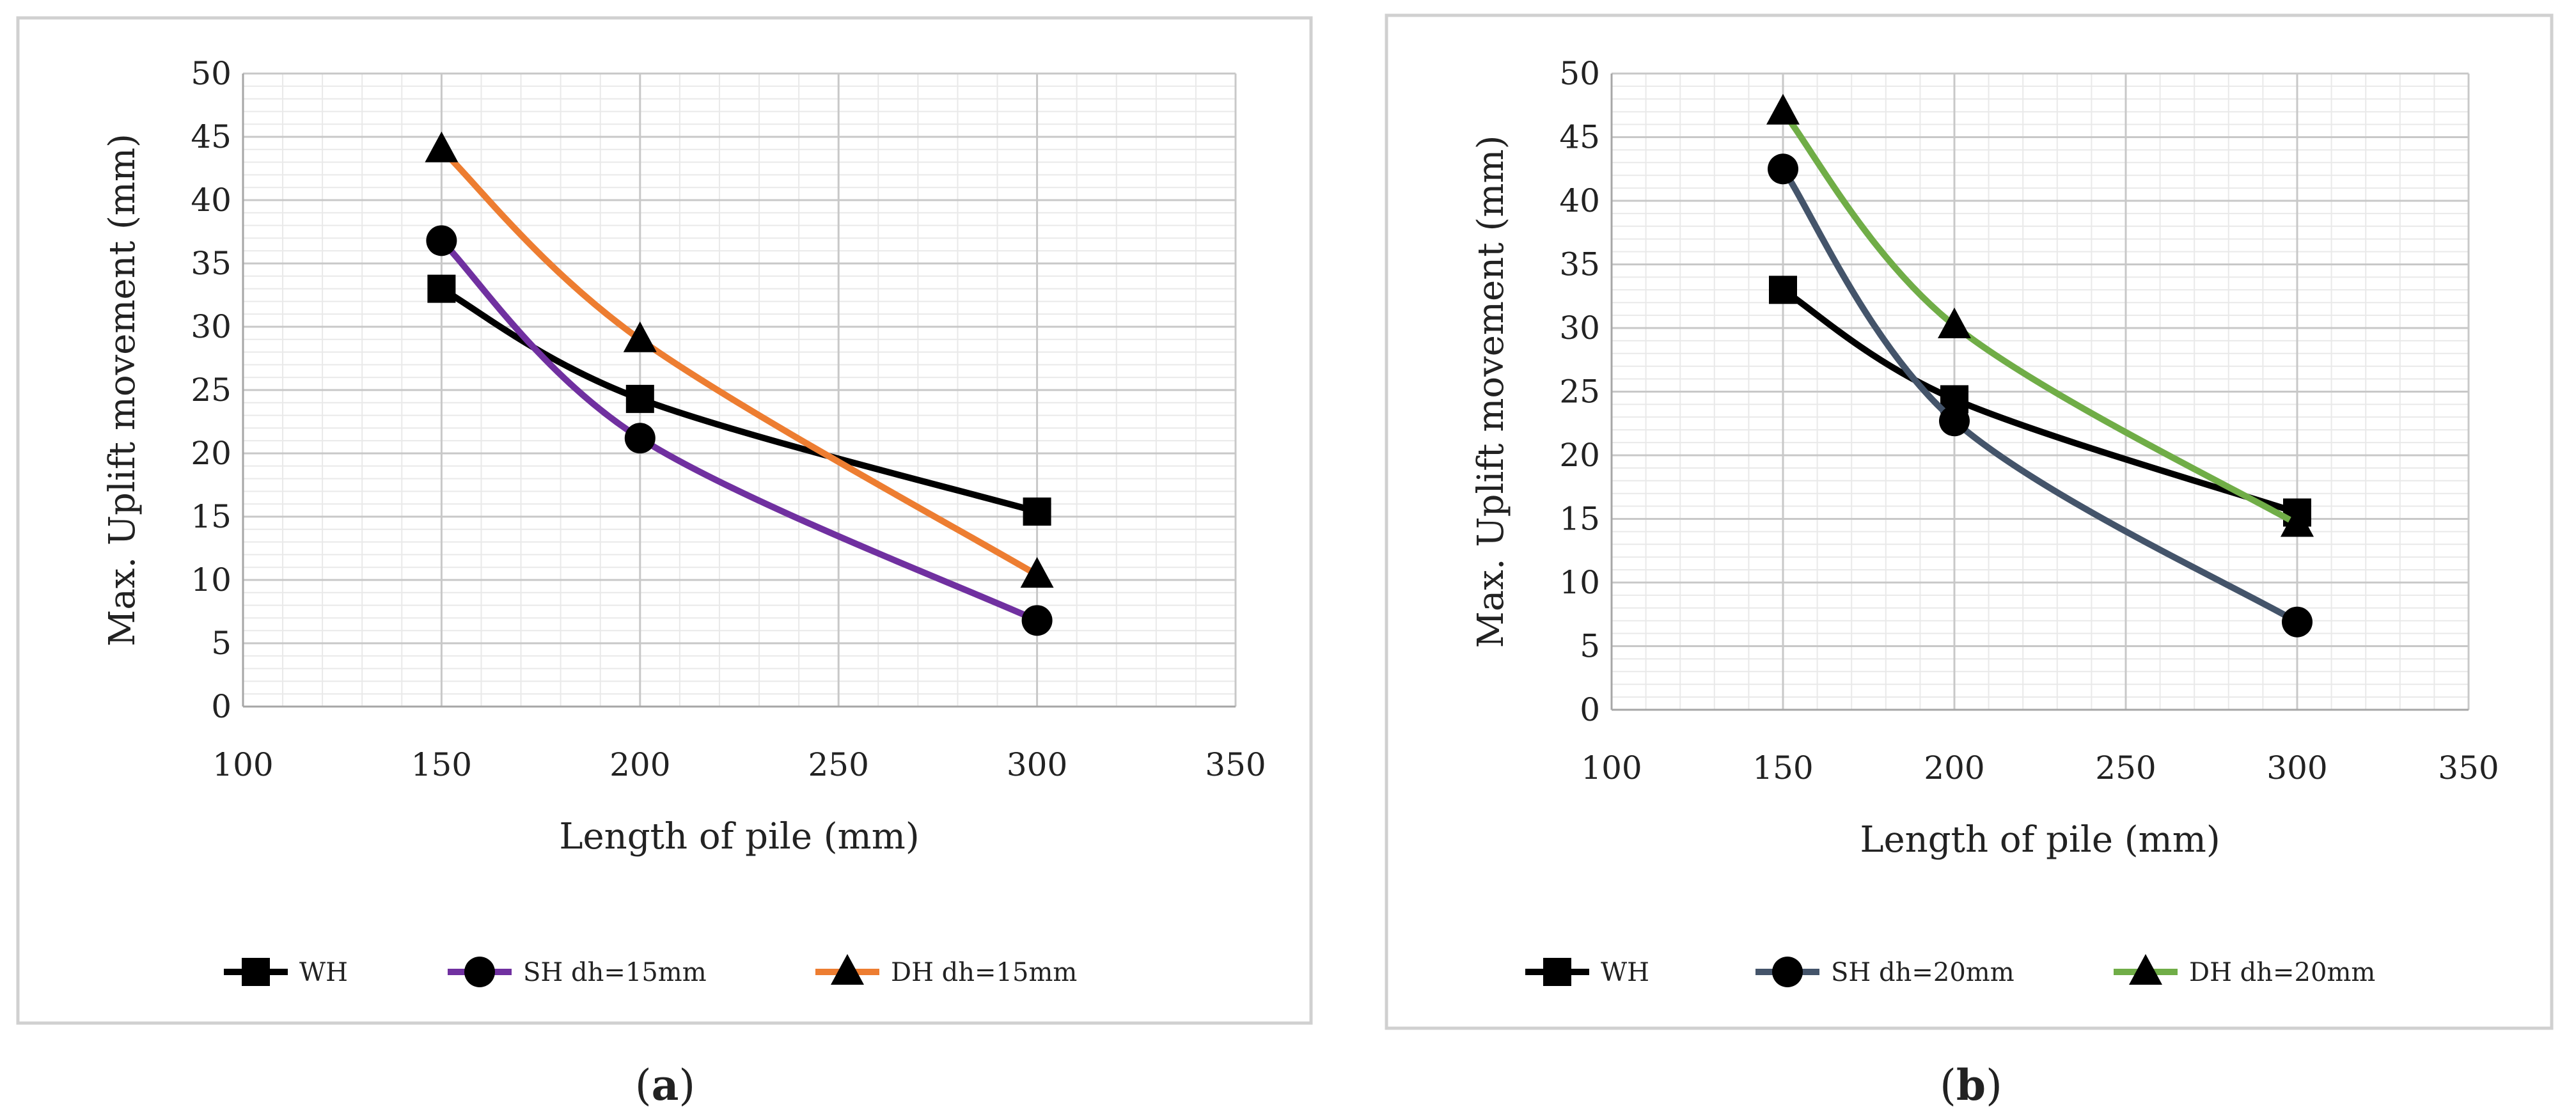 The height and width of the screenshot is (1119, 2576). I want to click on legend-item-1: SH dh=20mm, so click(1884, 972).